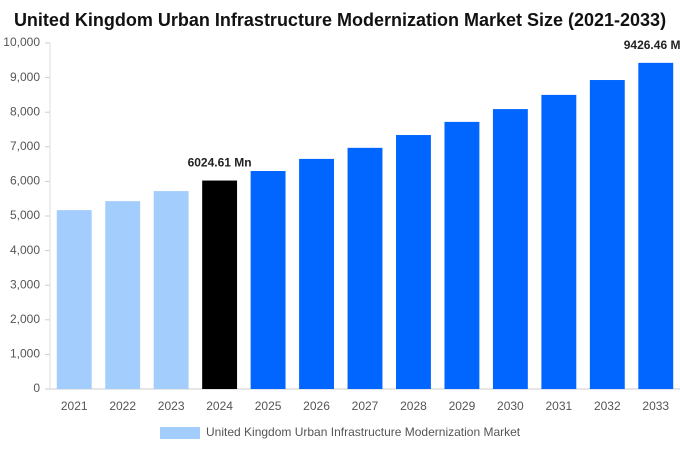  I want to click on y-tick-label: 7,000, so click(25, 146).